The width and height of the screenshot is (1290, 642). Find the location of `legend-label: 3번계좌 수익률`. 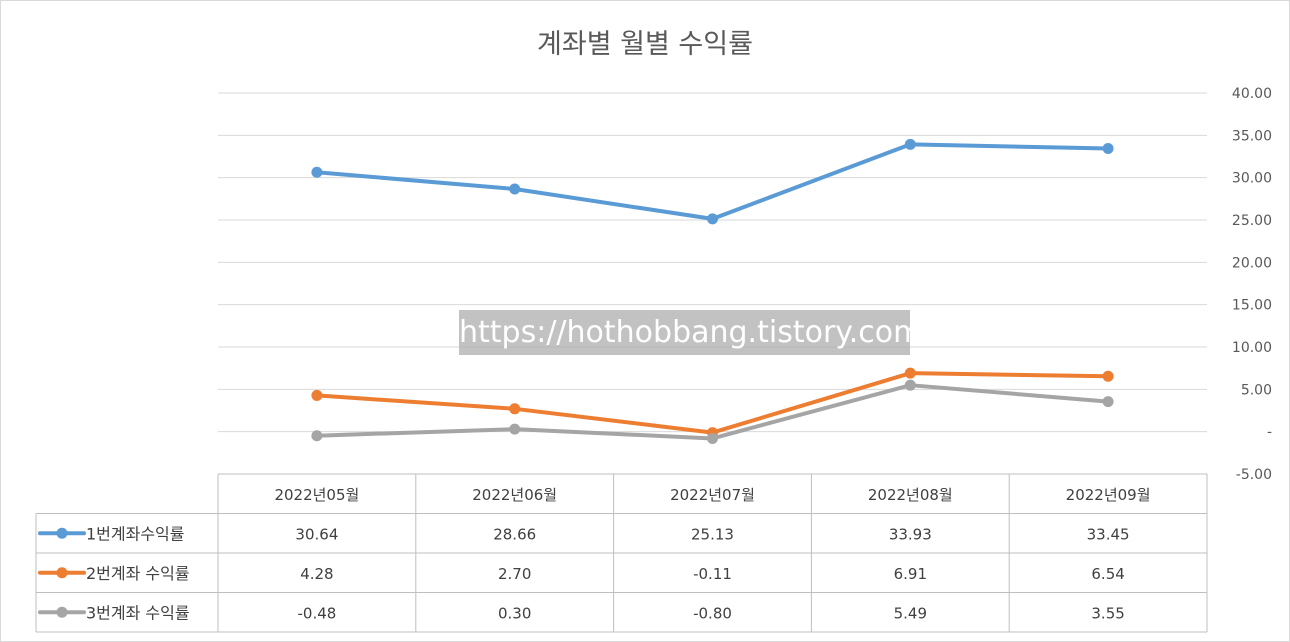

legend-label: 3번계좌 수익률 is located at coordinates (138, 612).